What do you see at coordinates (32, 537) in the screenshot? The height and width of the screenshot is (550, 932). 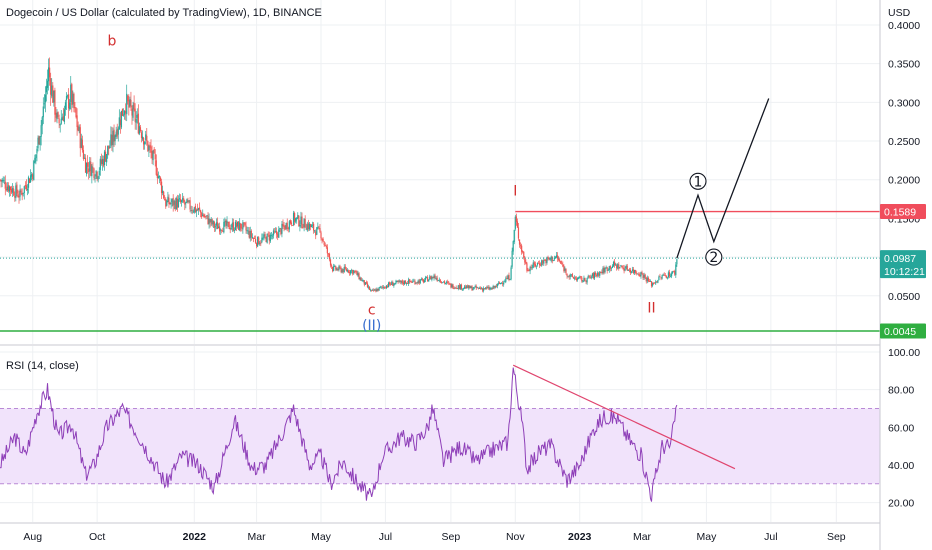 I see `time-tick-label: Aug` at bounding box center [32, 537].